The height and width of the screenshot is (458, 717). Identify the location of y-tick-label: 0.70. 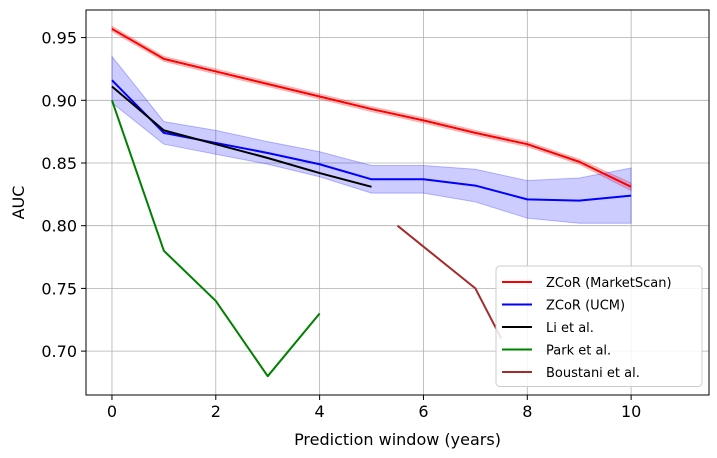
(59, 351).